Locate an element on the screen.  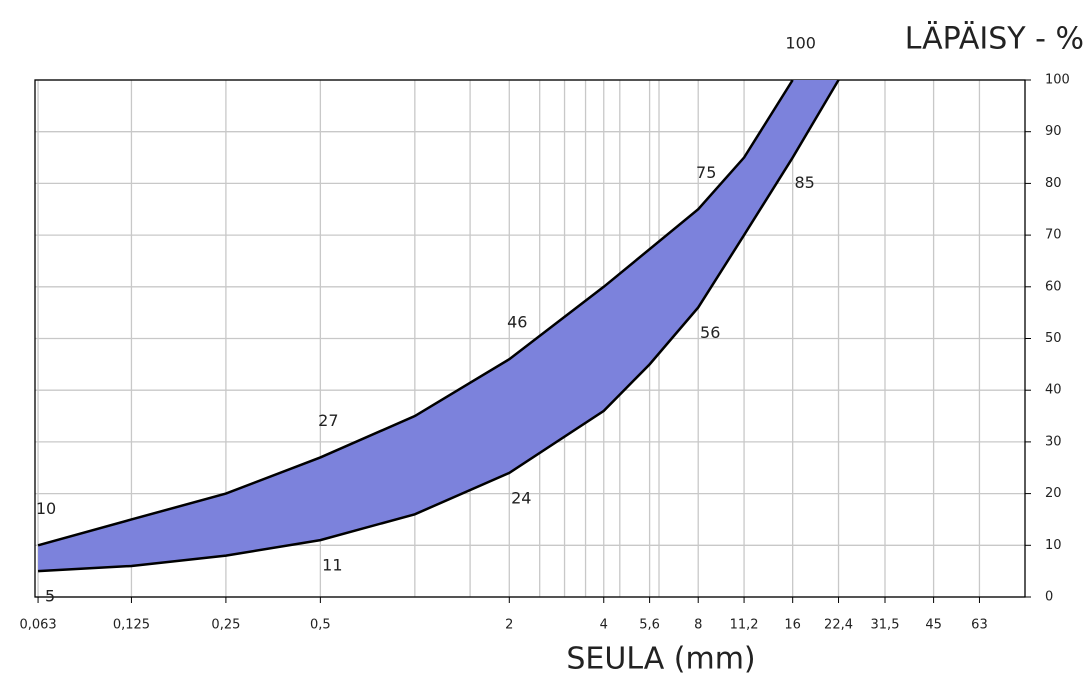
x-tick-label: 5,6 is located at coordinates (649, 625).